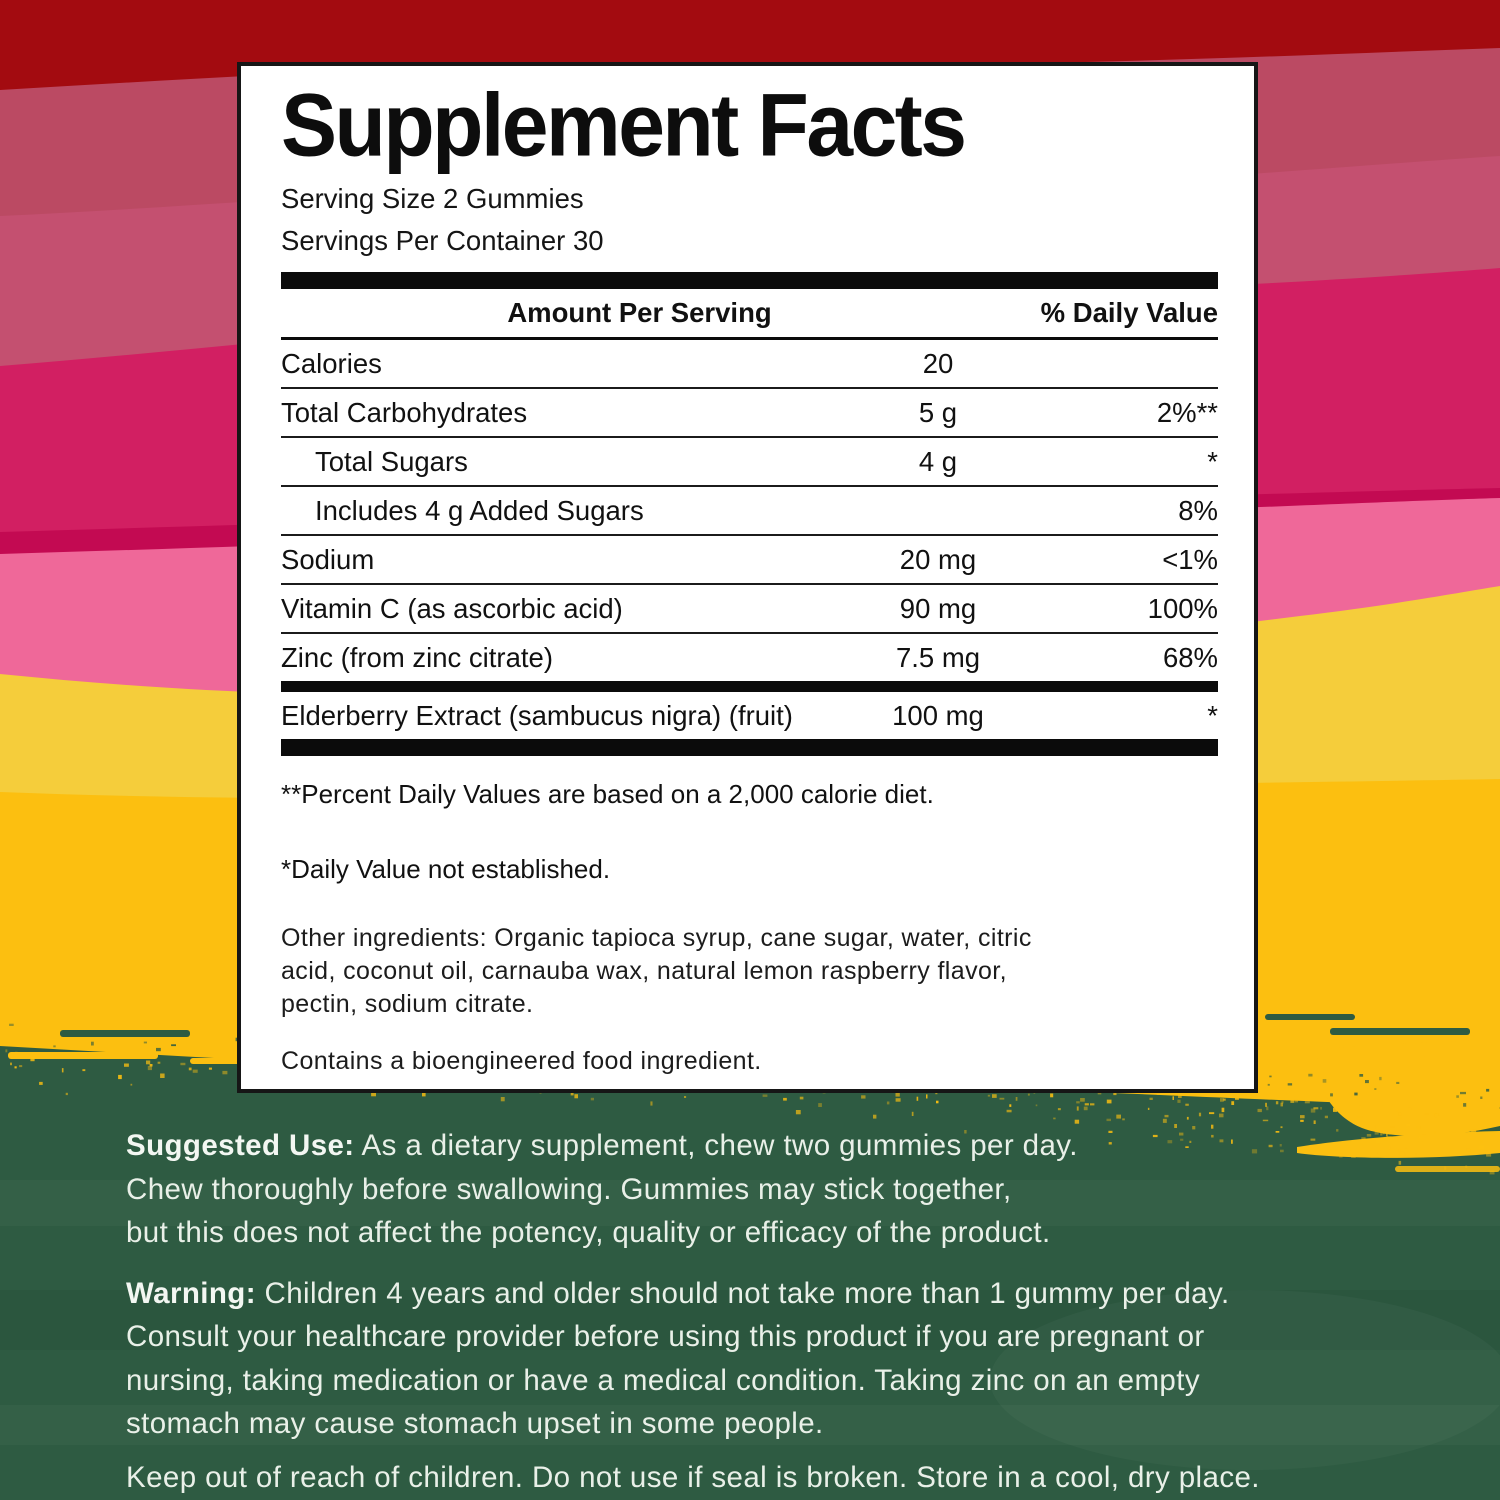 Image resolution: width=1500 pixels, height=1500 pixels. I want to click on row-dv: 2%**, so click(1187, 412).